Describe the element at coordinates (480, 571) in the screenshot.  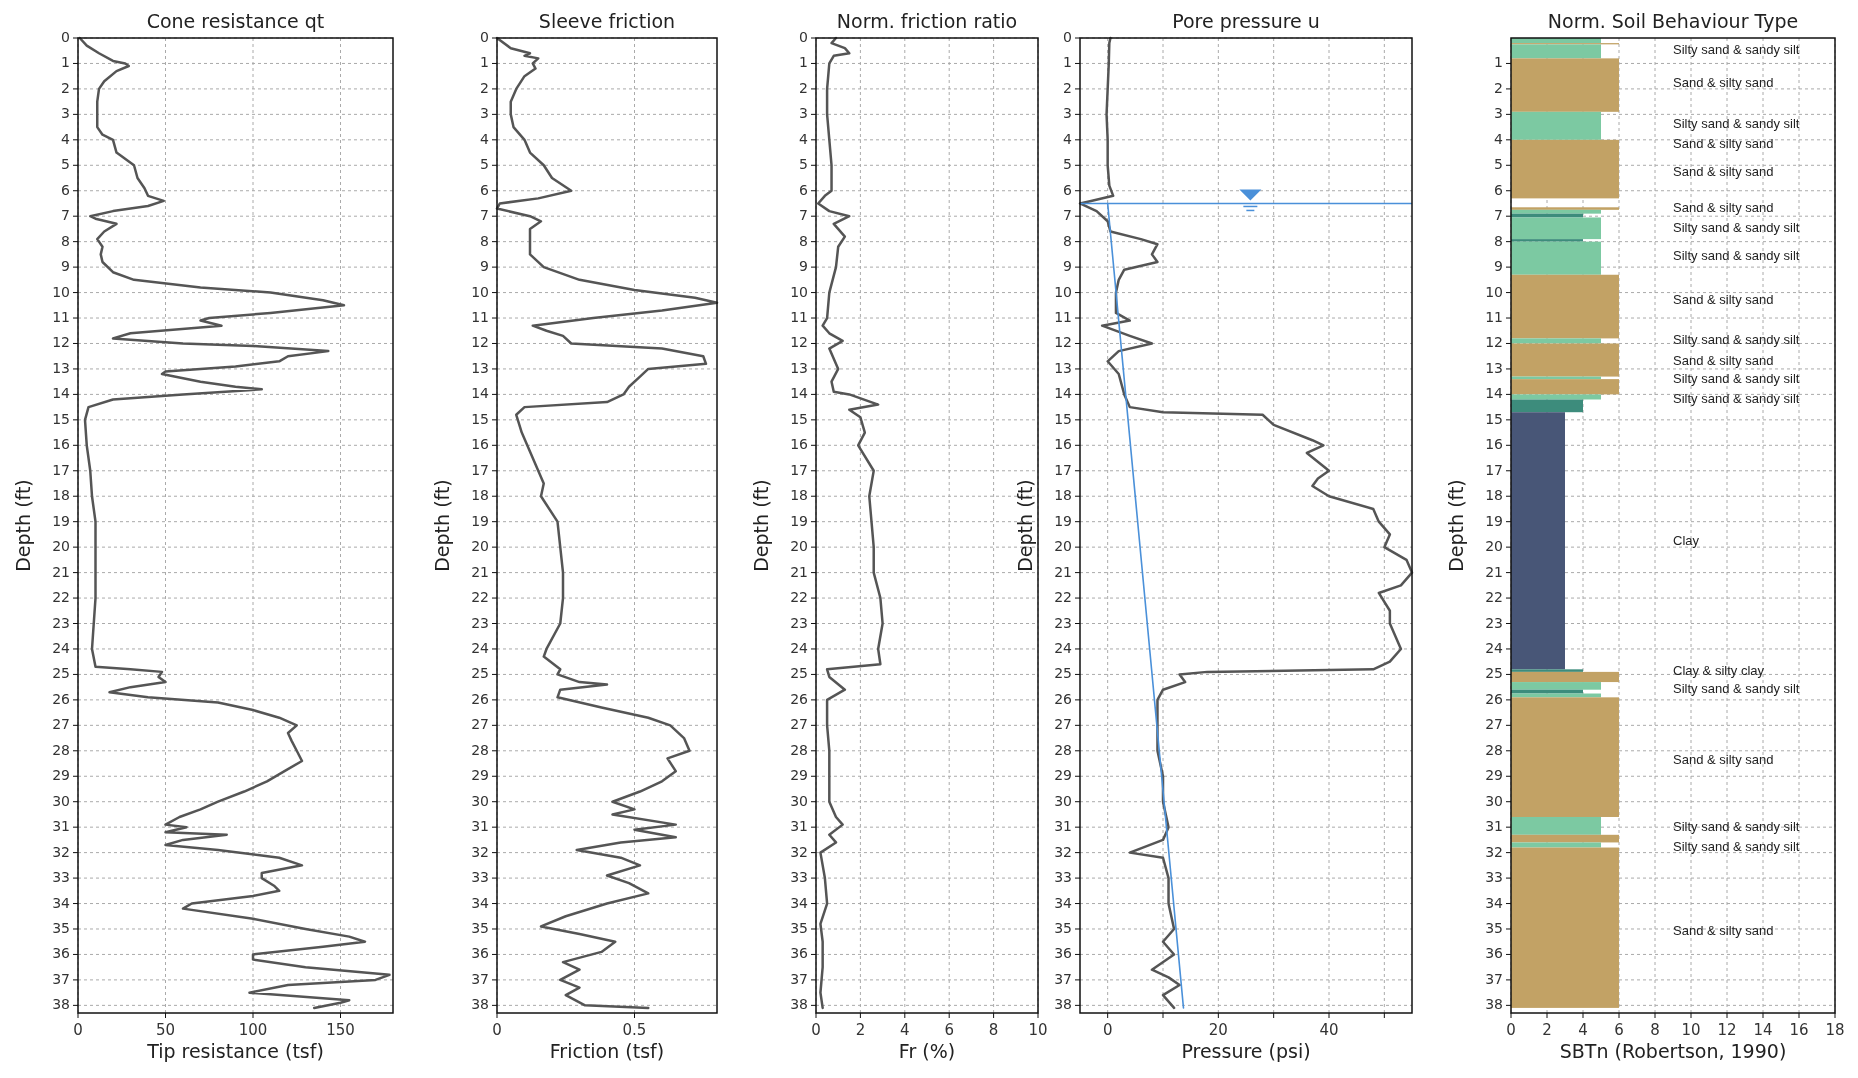
I see `y-tick-label: 21` at that location.